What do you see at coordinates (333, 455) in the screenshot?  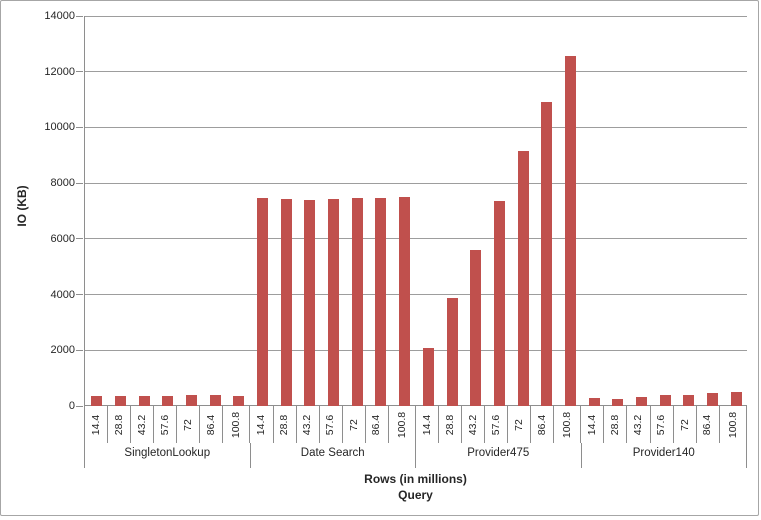 I see `group-label-date-search: Date Search` at bounding box center [333, 455].